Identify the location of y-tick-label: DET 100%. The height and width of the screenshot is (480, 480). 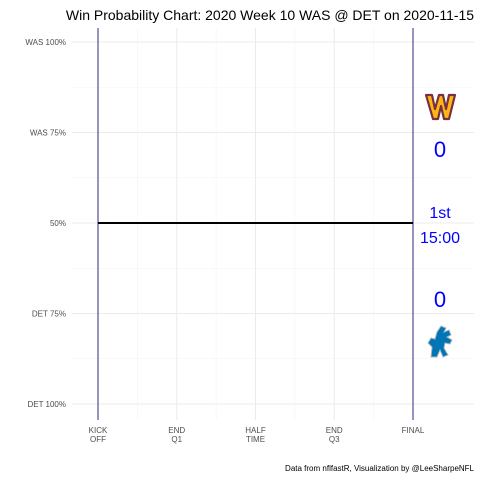
(46, 404).